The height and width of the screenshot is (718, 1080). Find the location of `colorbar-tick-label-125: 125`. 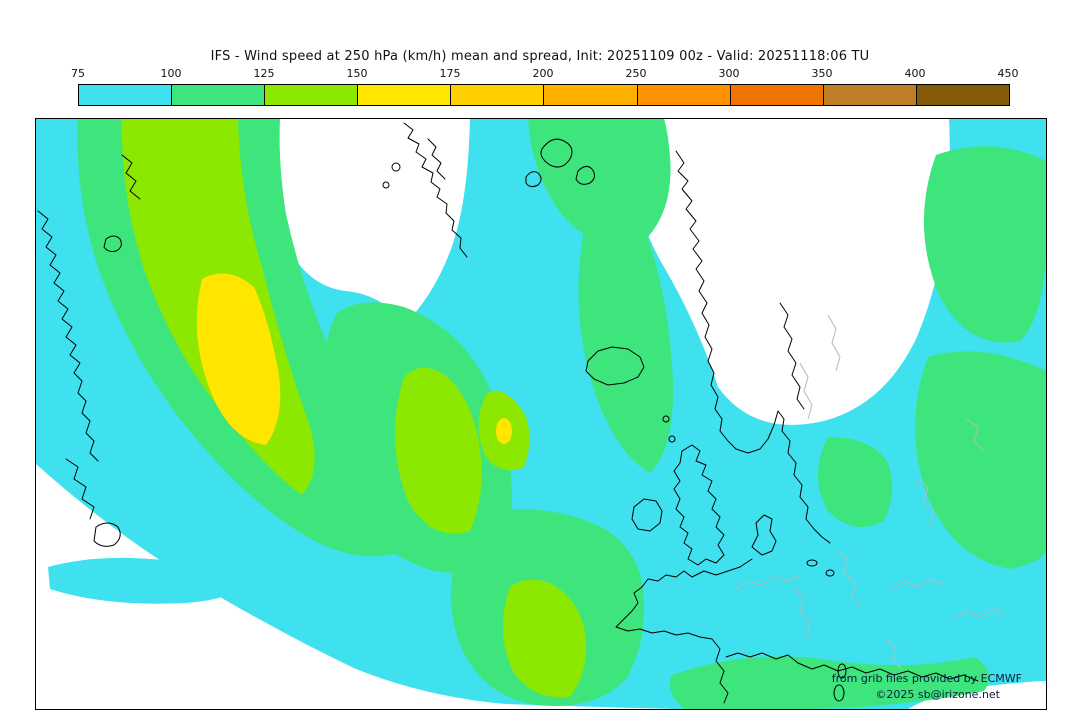

colorbar-tick-label-125: 125 is located at coordinates (264, 73).